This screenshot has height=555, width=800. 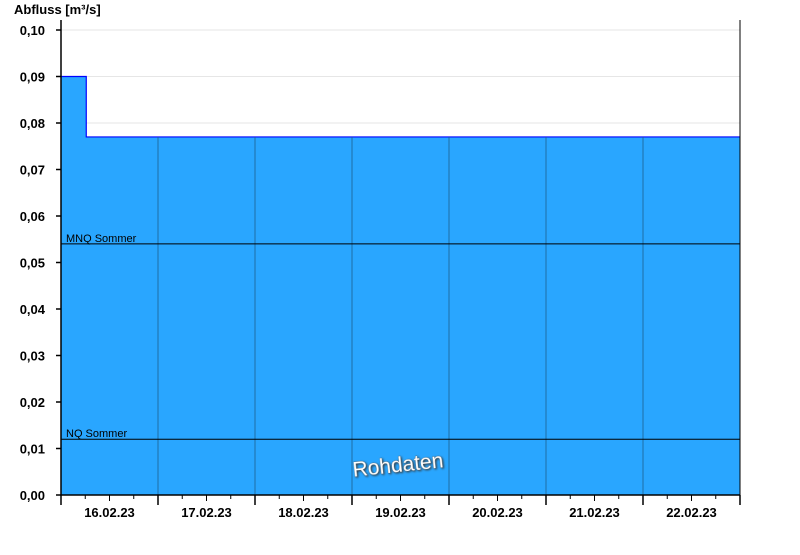 What do you see at coordinates (109, 512) in the screenshot?
I see `x-tick-label: 16.02.23` at bounding box center [109, 512].